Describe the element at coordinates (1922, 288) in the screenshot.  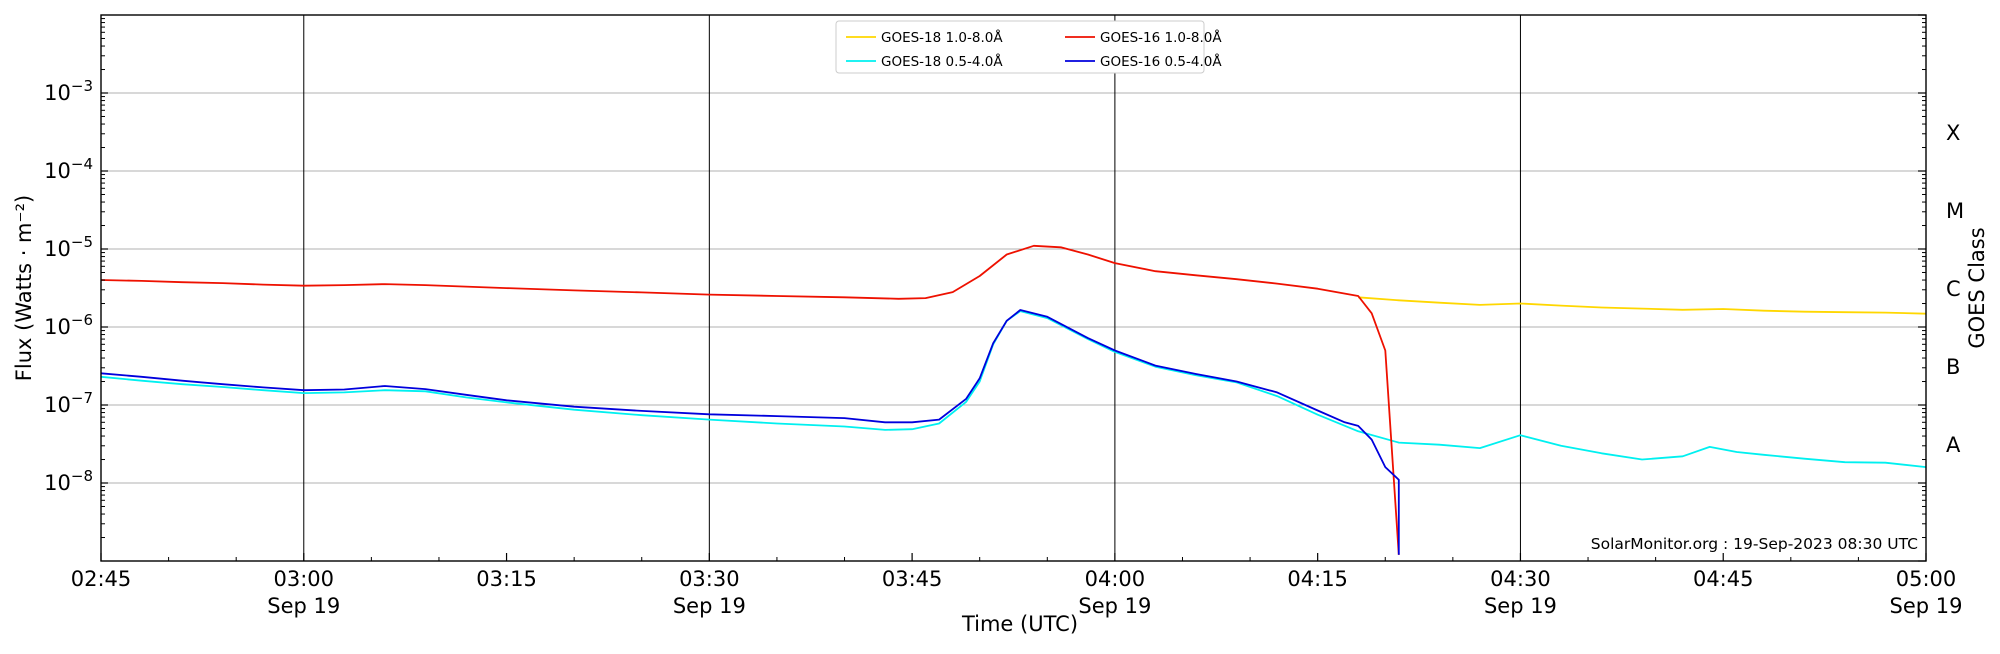
I see `right-axis-ticks` at that location.